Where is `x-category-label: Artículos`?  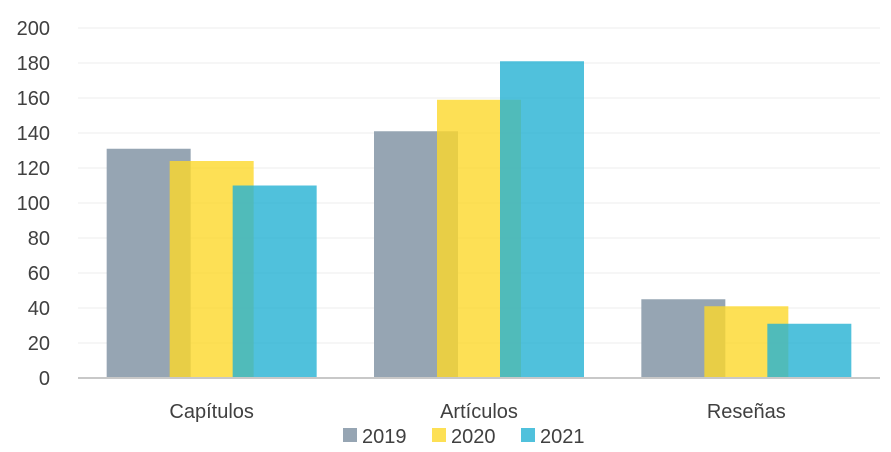 x-category-label: Artículos is located at coordinates (479, 412).